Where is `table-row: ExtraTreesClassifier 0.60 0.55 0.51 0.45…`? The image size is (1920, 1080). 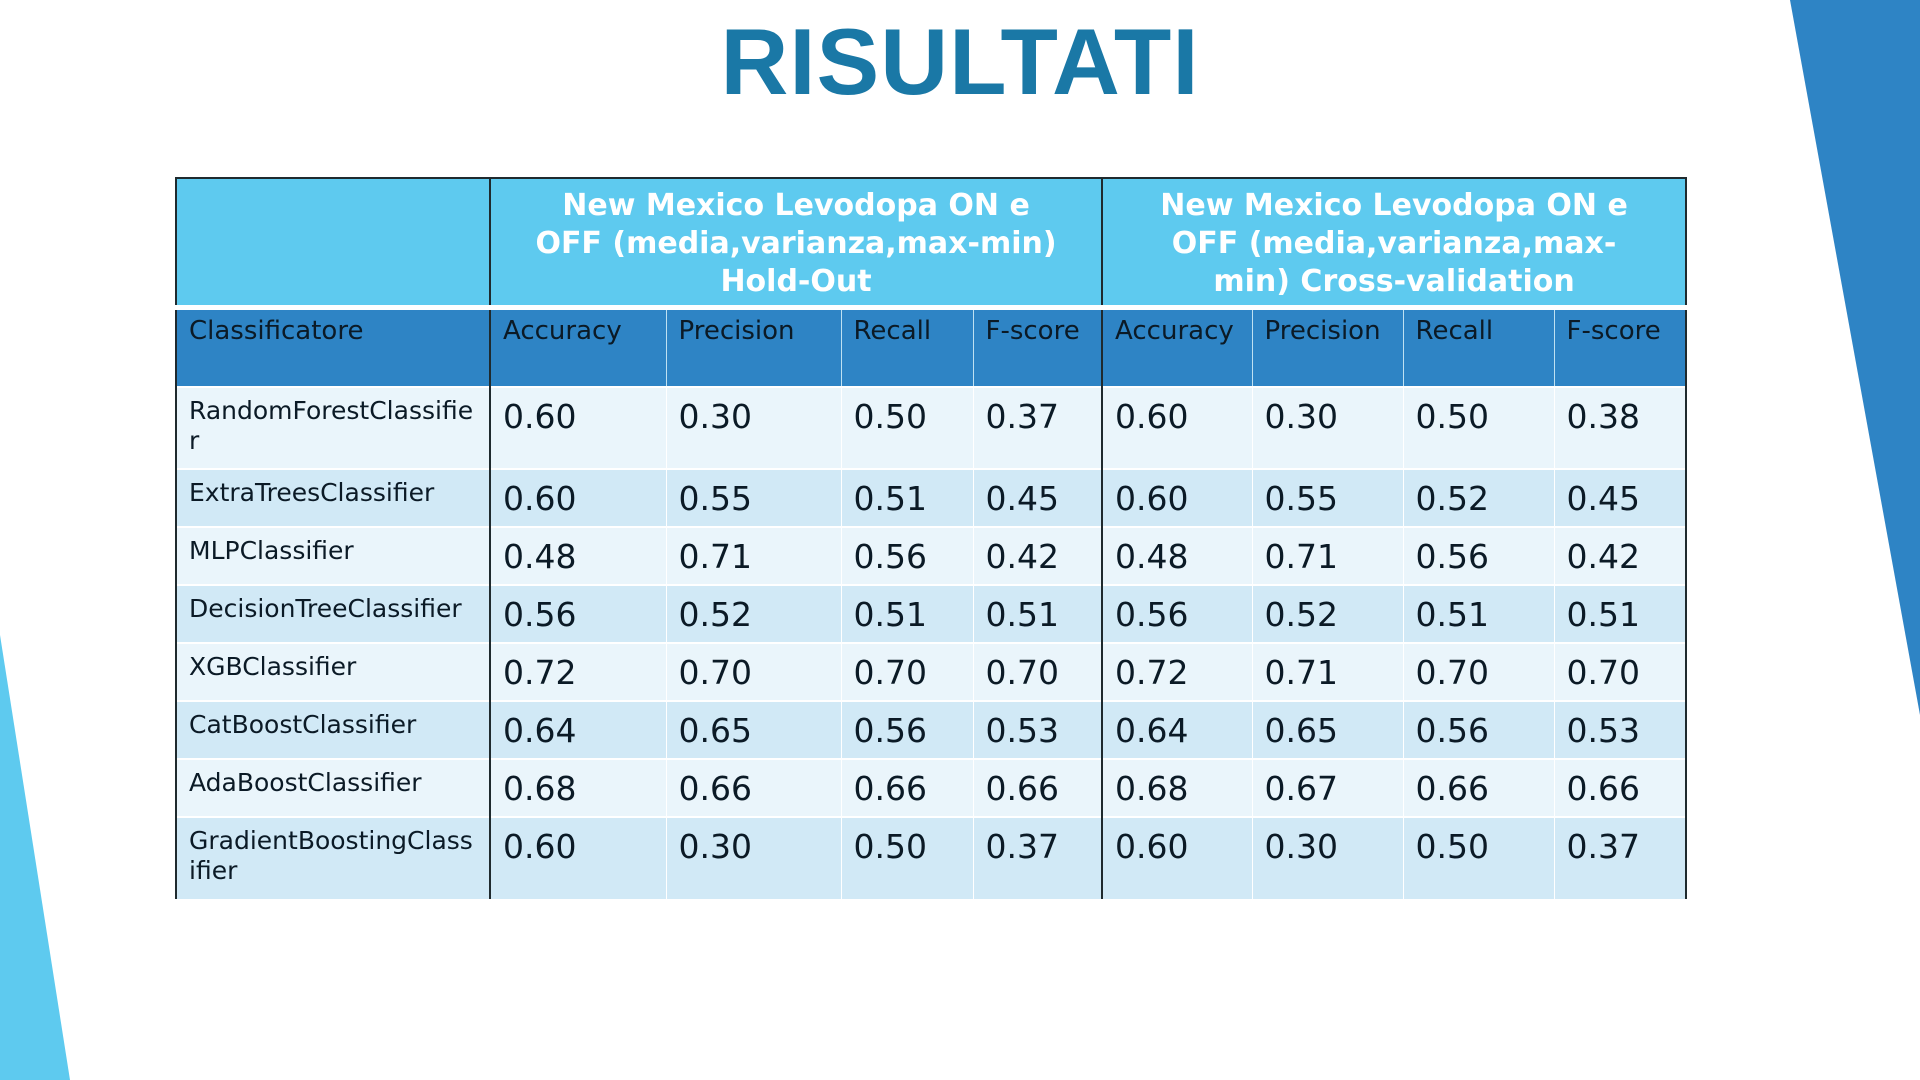
table-row: ExtraTreesClassifier 0.60 0.55 0.51 0.45… is located at coordinates (931, 497).